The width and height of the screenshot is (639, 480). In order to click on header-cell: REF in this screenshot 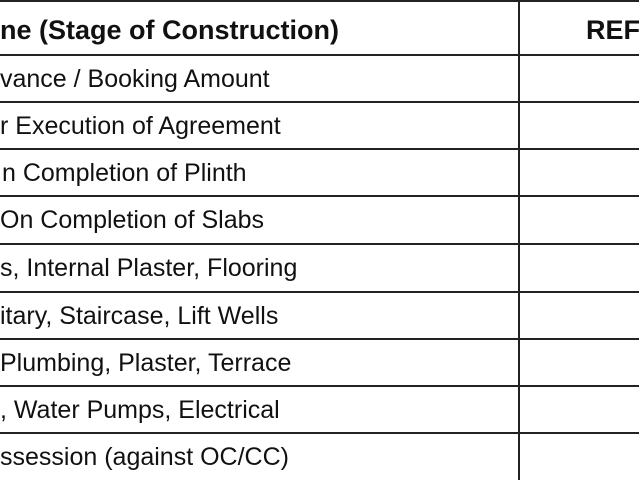, I will do `click(612, 30)`.